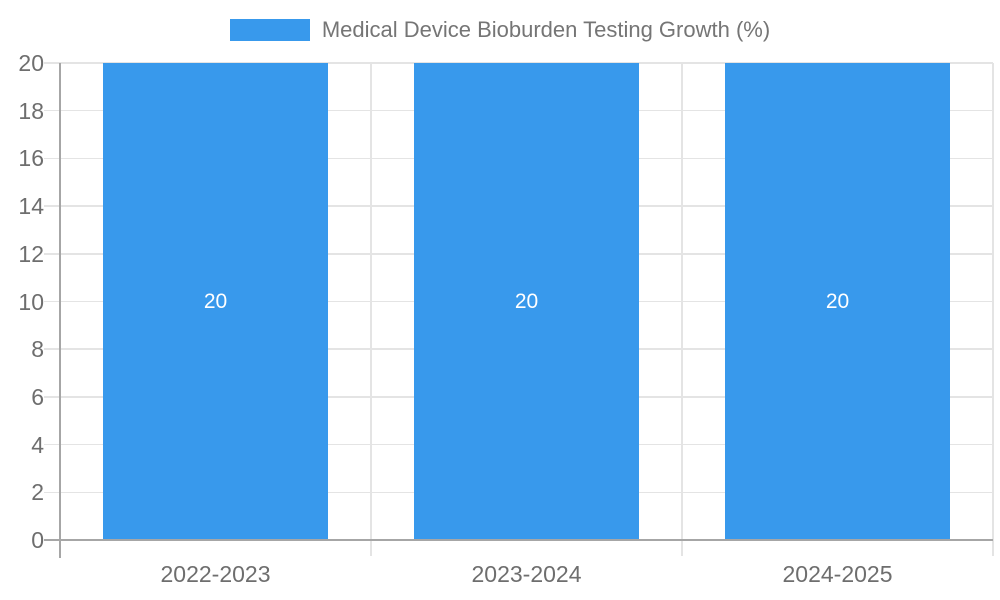 Image resolution: width=1000 pixels, height=600 pixels. I want to click on y-tick-label-12: 12, so click(31, 253).